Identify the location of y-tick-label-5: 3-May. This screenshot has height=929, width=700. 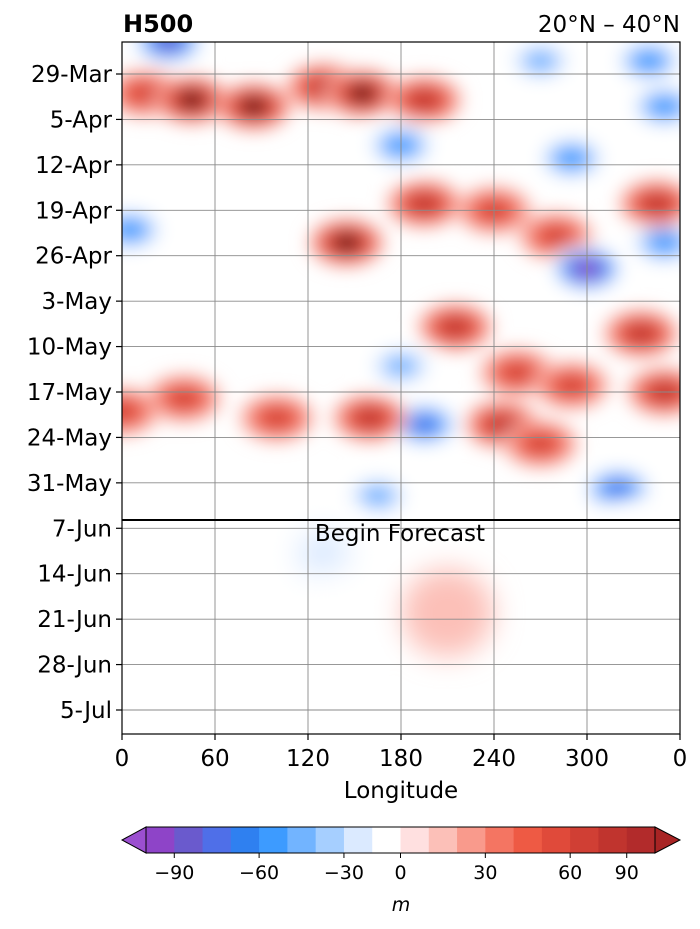
(77, 302).